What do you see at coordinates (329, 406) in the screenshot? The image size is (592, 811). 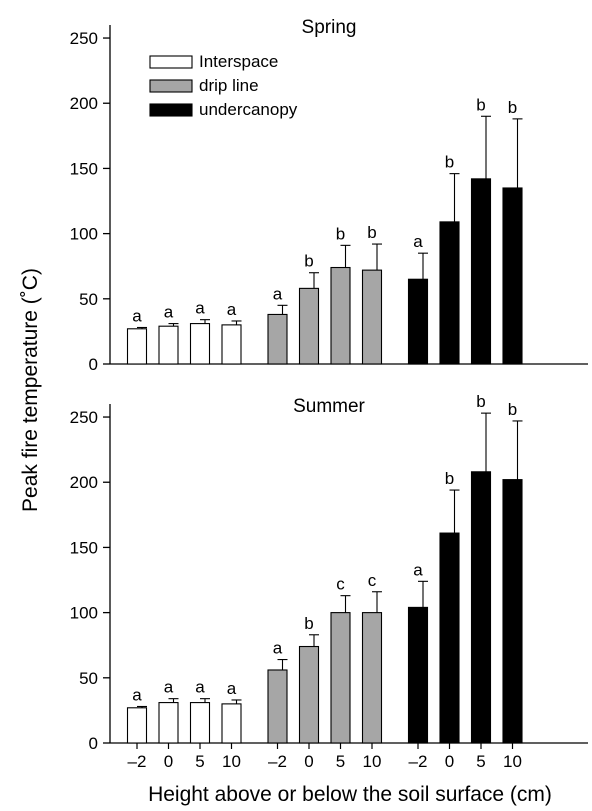 I see `chart-title: Summer` at bounding box center [329, 406].